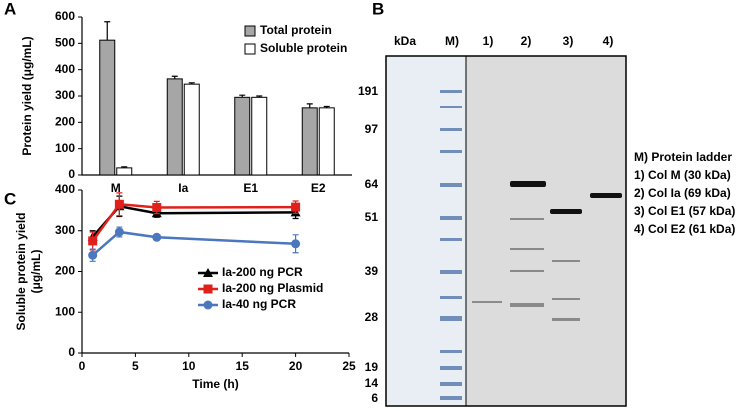 Image resolution: width=750 pixels, height=411 pixels. Describe the element at coordinates (372, 184) in the screenshot. I see `marker-label: 64` at that location.